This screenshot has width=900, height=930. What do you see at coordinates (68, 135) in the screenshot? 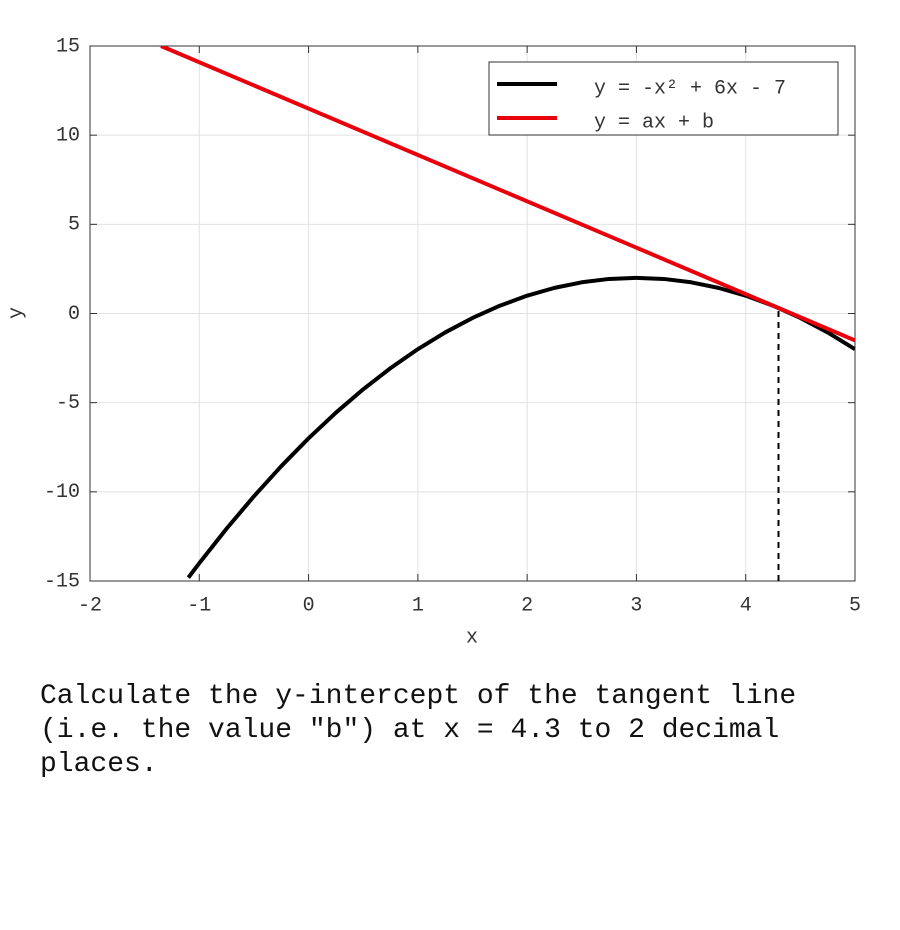
I see `y-tick-label: 10` at bounding box center [68, 135].